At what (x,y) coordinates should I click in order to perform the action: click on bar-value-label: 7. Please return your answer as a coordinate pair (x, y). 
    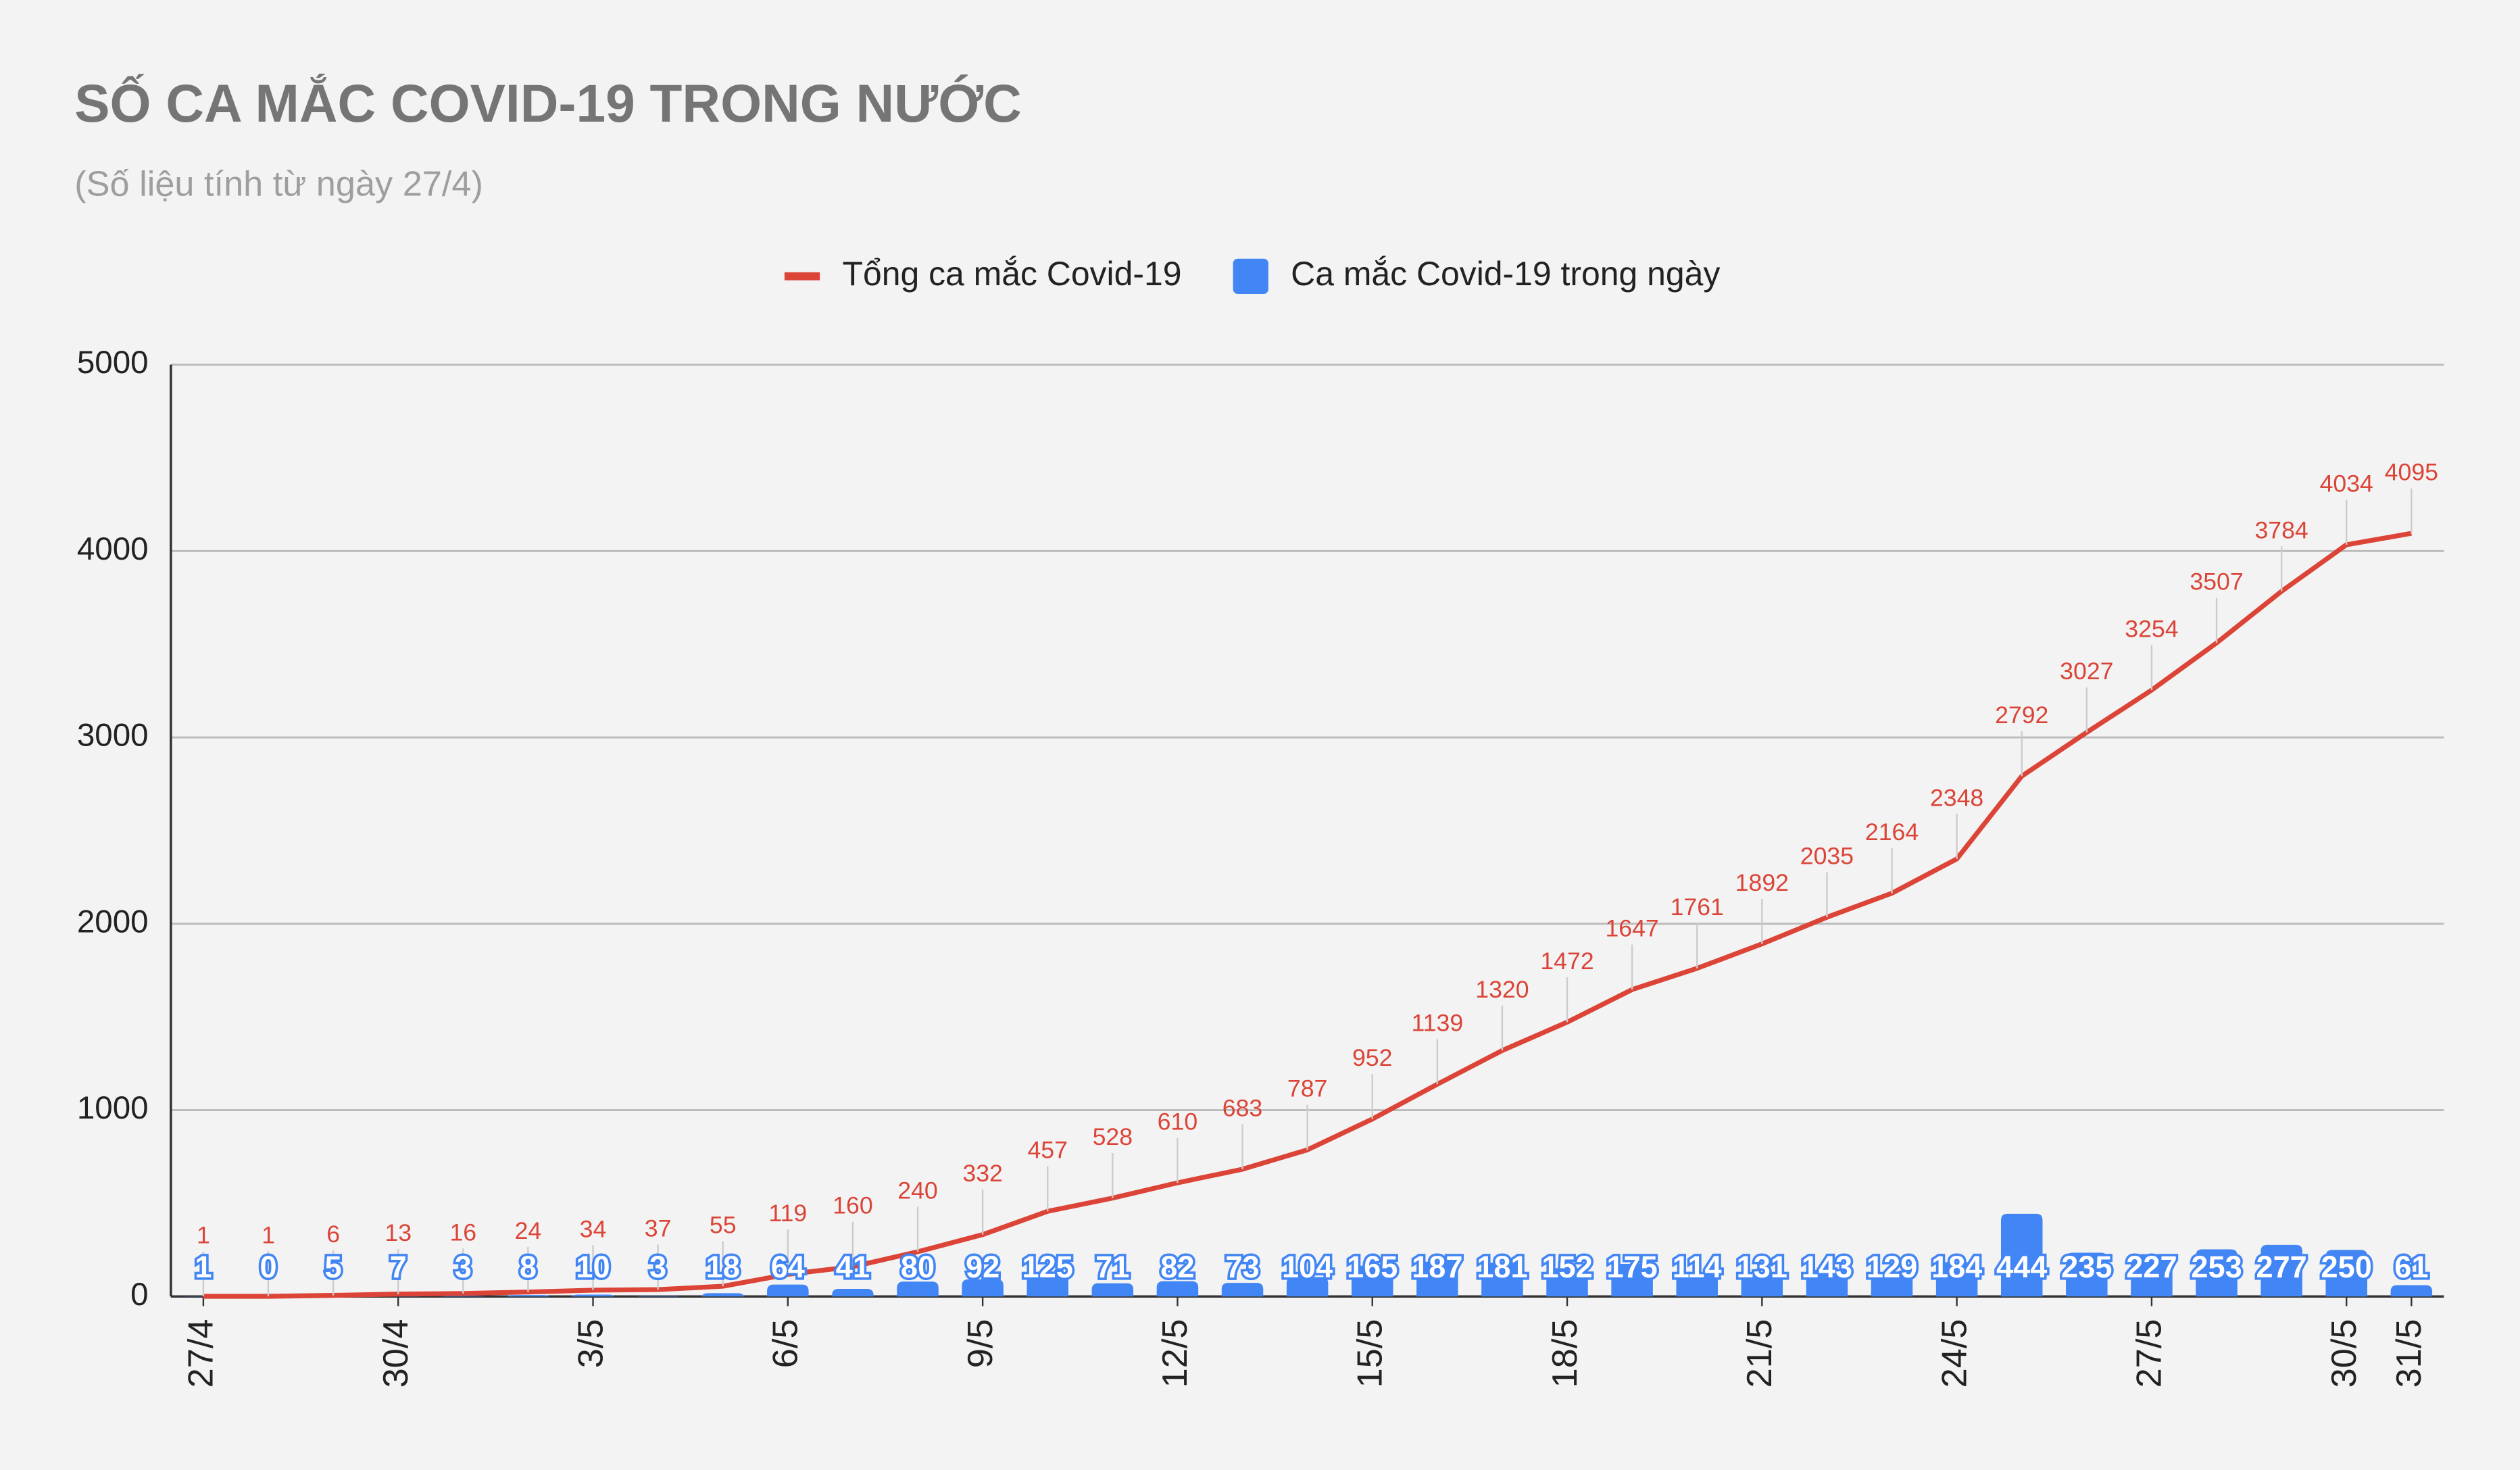
    Looking at the image, I should click on (399, 1267).